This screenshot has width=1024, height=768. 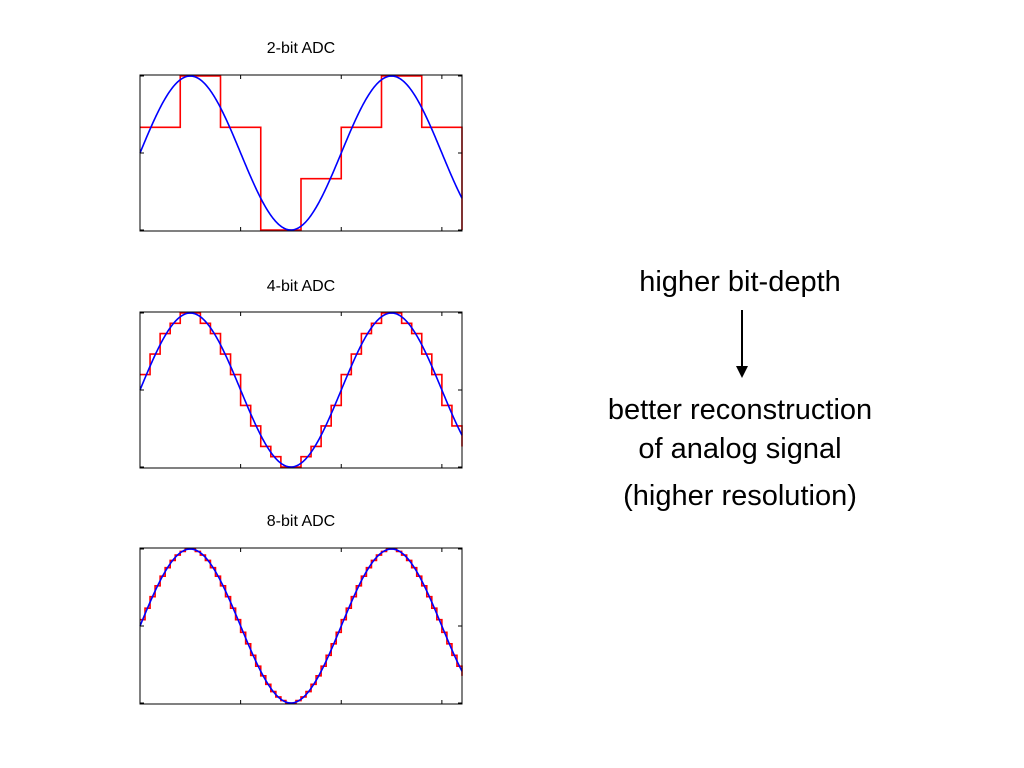 I want to click on down-arrow-icon, so click(x=742, y=344).